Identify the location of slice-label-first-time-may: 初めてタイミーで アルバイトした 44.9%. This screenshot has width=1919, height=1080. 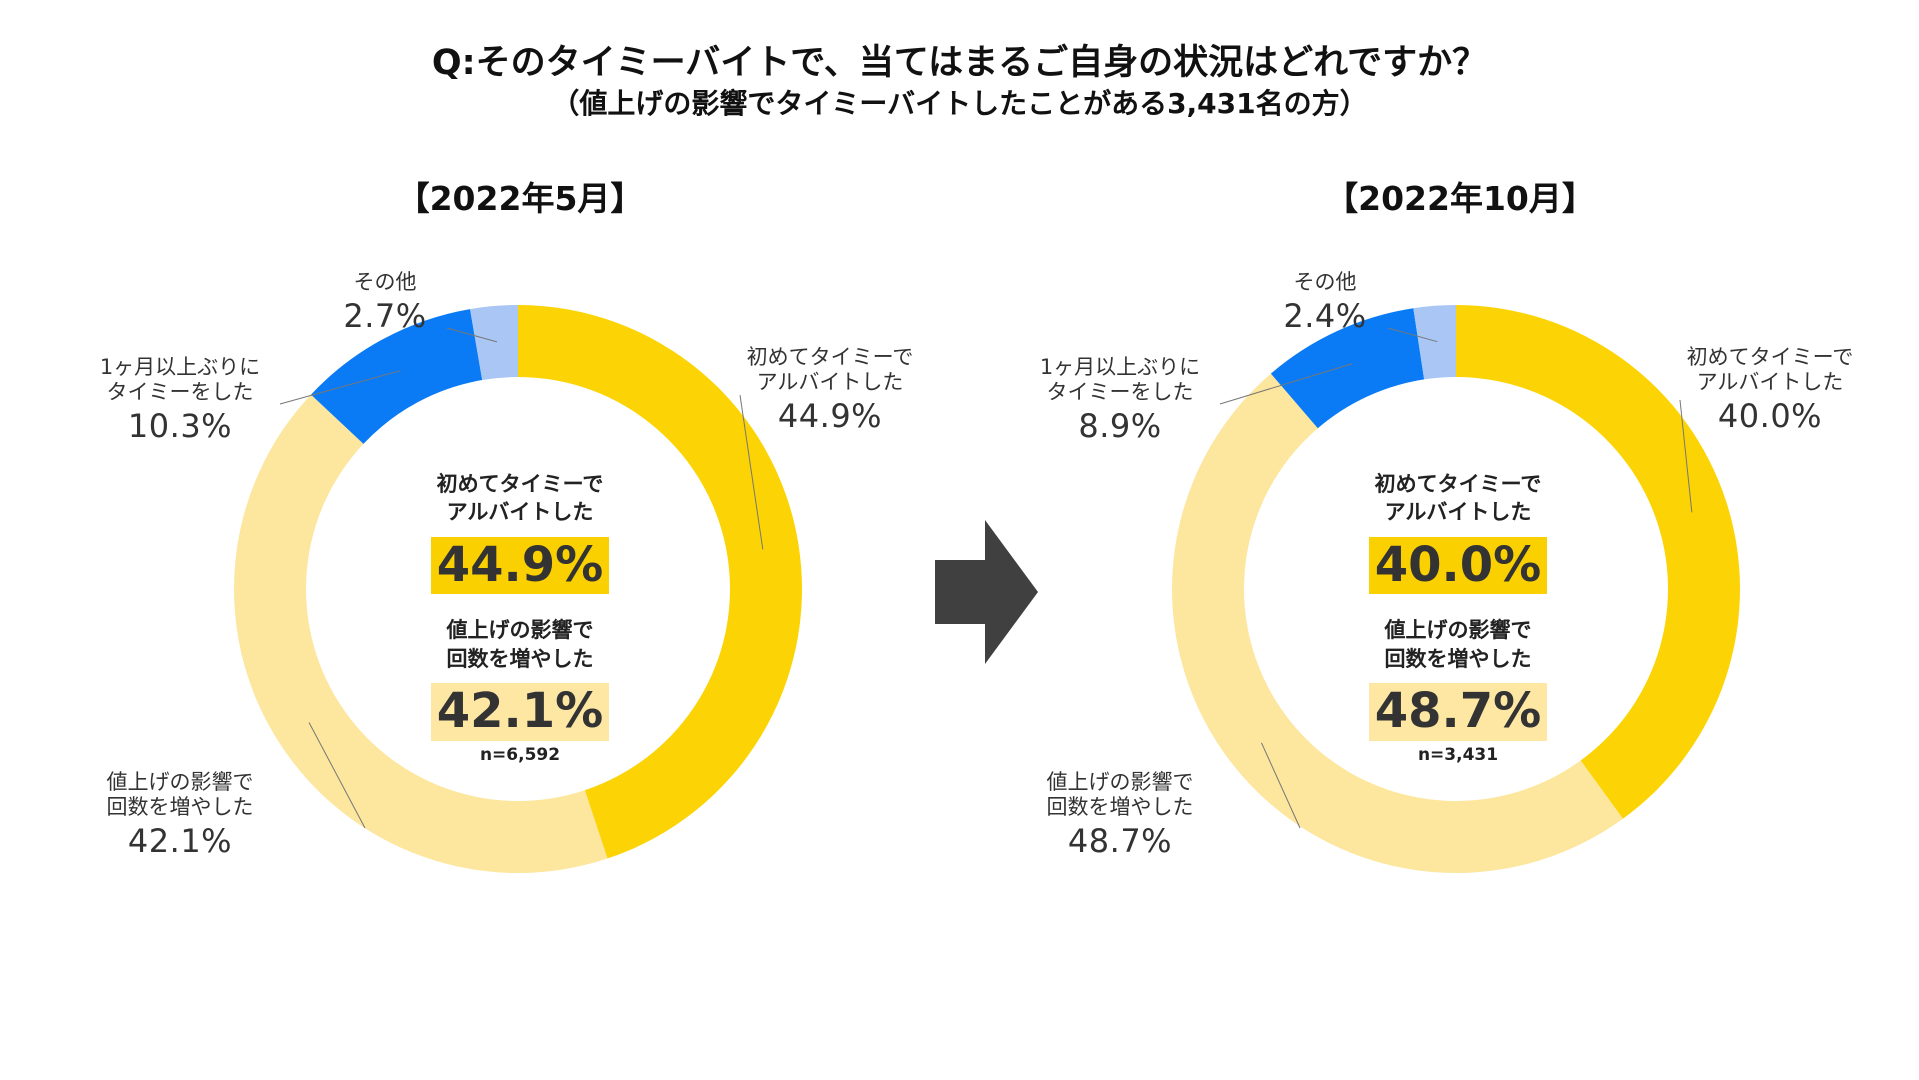
(830, 390).